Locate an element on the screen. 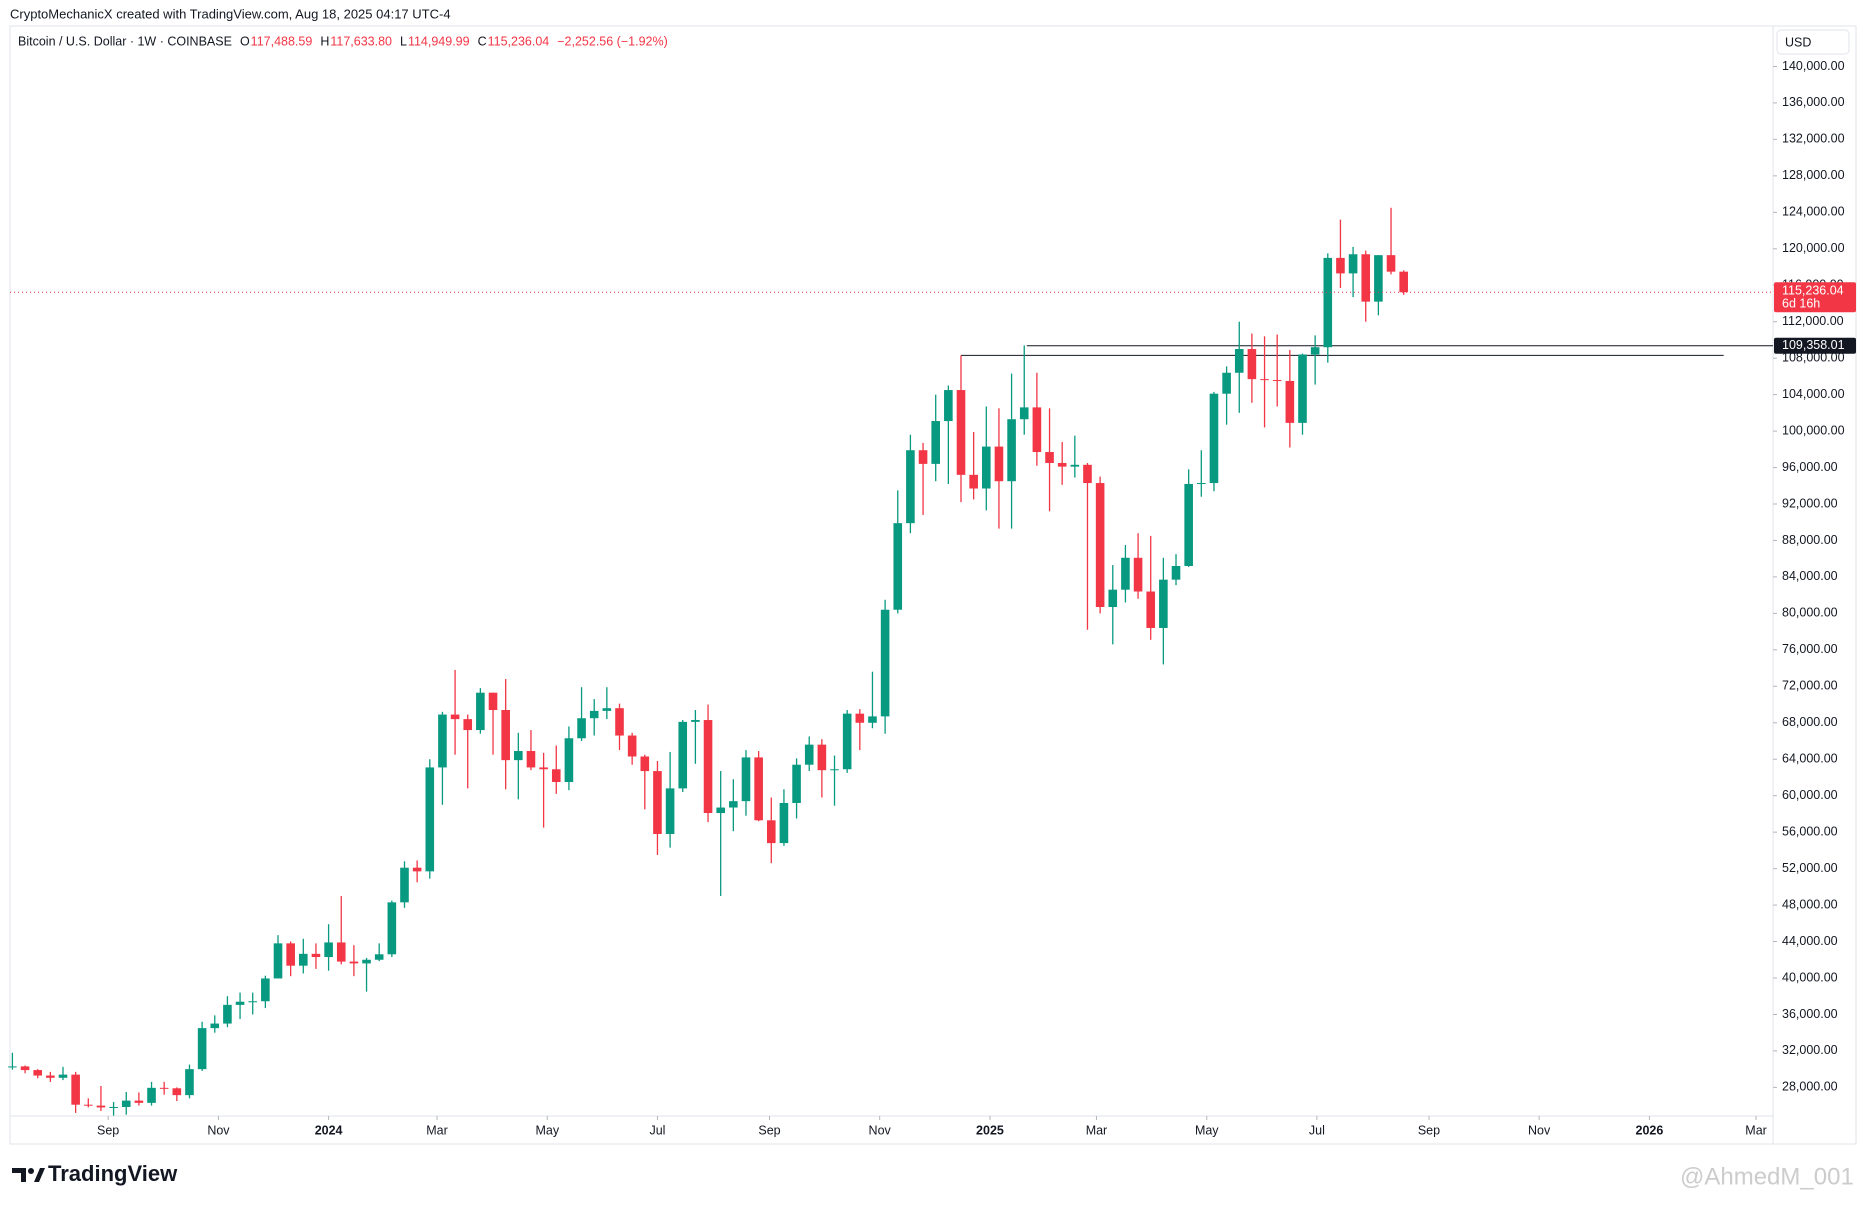  line-label: 109,358.01 is located at coordinates (1813, 345).